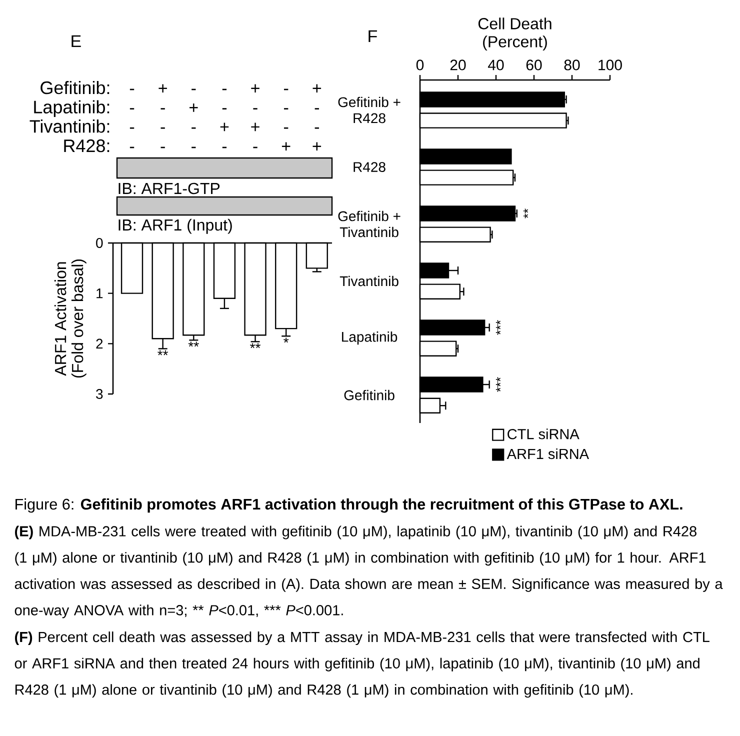  Describe the element at coordinates (458, 65) in the screenshot. I see `x-tick-label: 20` at that location.